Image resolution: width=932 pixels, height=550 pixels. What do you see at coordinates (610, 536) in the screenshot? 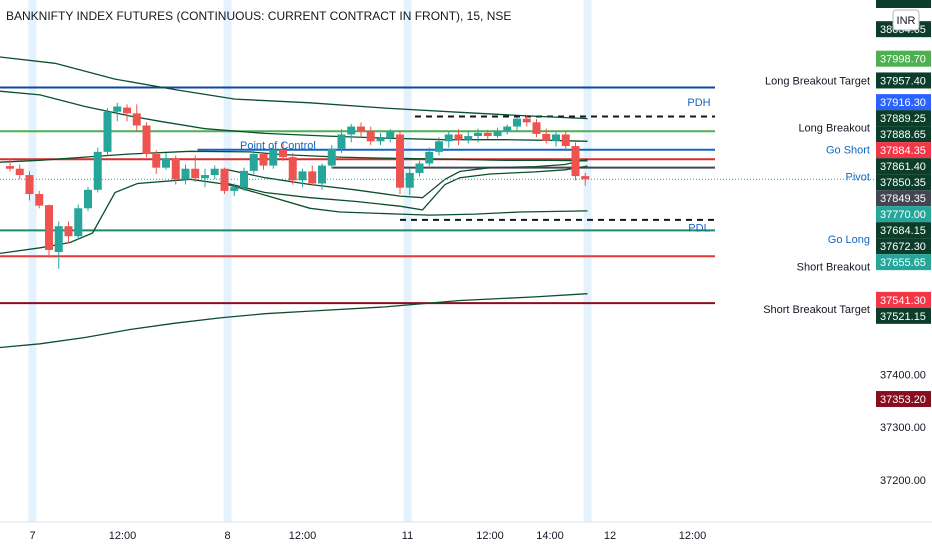
I see `x-tick-7: 12` at bounding box center [610, 536].